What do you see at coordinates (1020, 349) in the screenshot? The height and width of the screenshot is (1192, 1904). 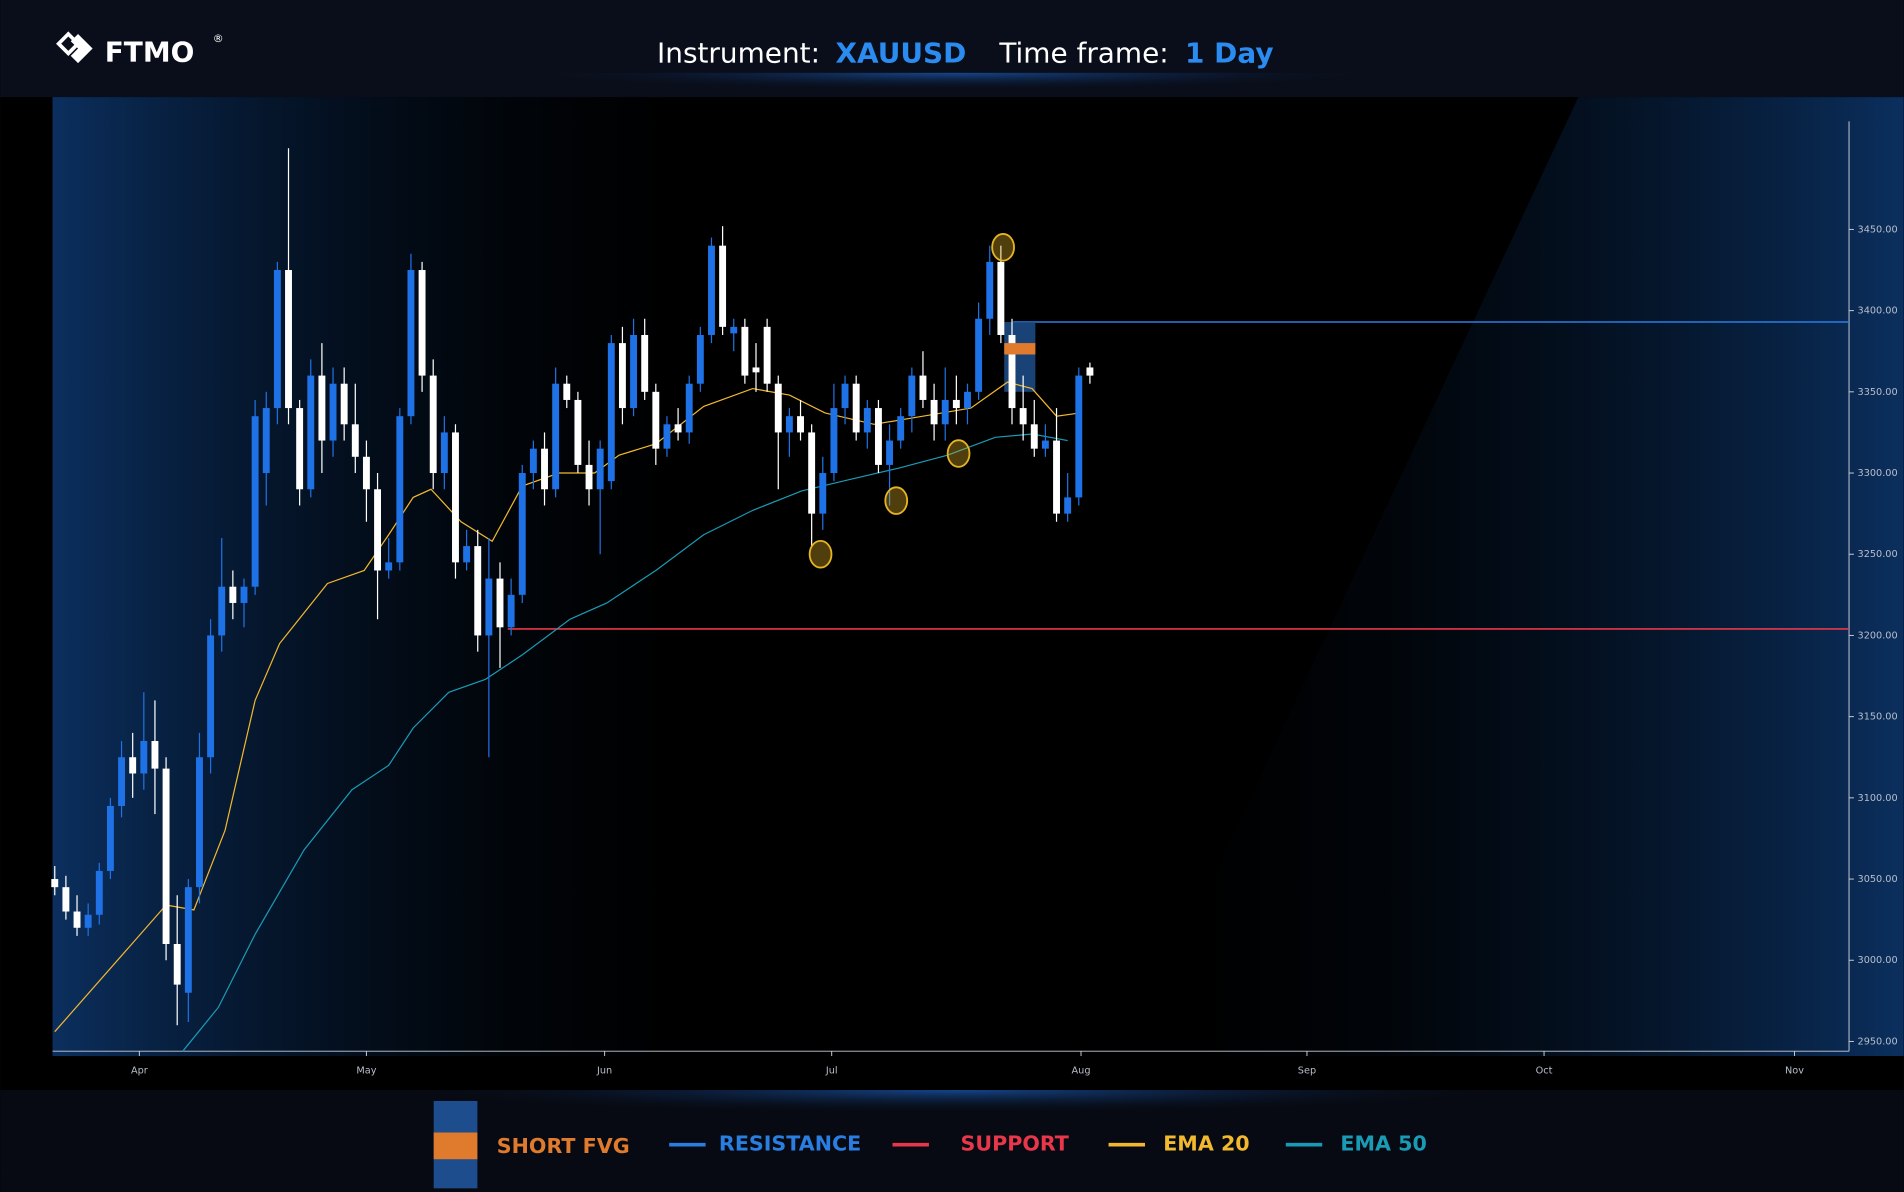 I see `fvg-gap` at bounding box center [1020, 349].